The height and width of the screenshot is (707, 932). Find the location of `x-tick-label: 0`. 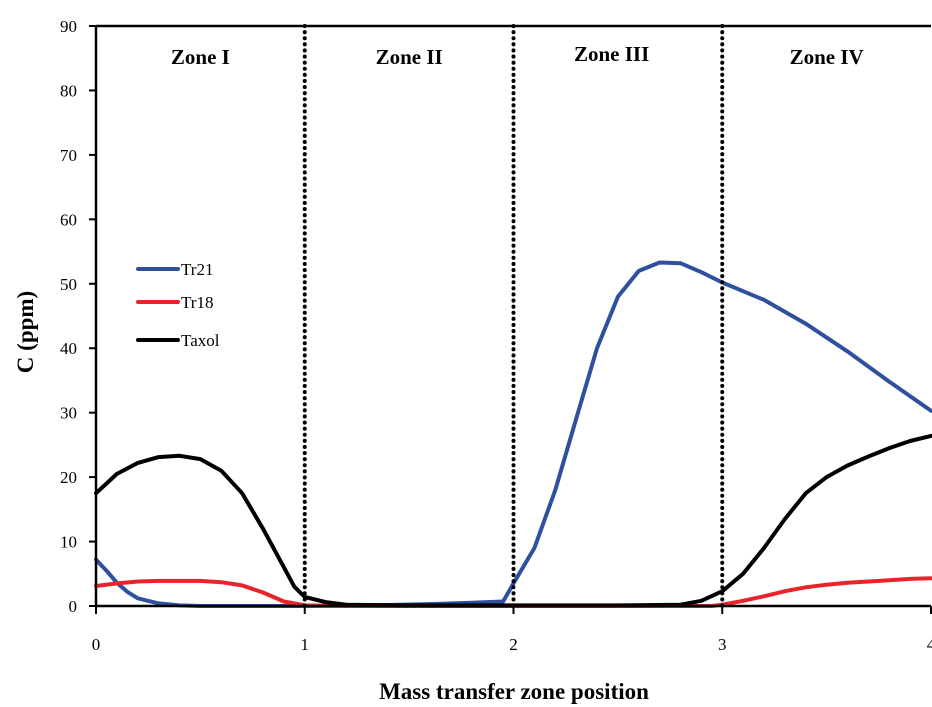

x-tick-label: 0 is located at coordinates (96, 644).